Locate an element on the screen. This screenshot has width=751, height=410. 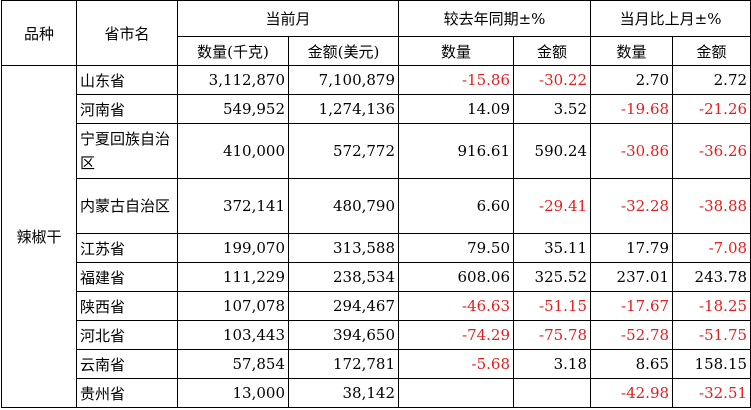
table-row: 江苏省 199,070 313,588 79.50 35.11 17.79 -7.08 is located at coordinates (376, 248).